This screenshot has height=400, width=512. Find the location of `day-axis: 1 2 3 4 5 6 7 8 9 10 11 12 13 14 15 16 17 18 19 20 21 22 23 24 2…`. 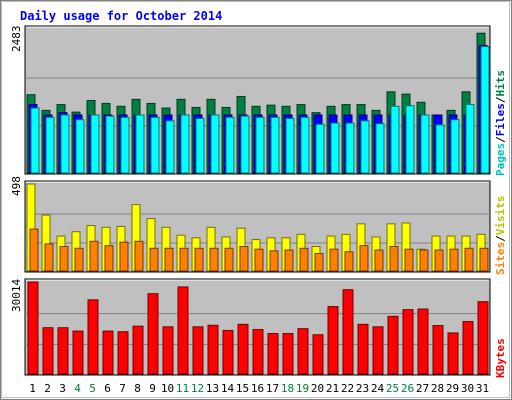

day-axis: 1 2 3 4 5 6 7 8 9 10 11 12 13 14 15 16 17 18 19 20 21 22 23 24 2… is located at coordinates (259, 388).